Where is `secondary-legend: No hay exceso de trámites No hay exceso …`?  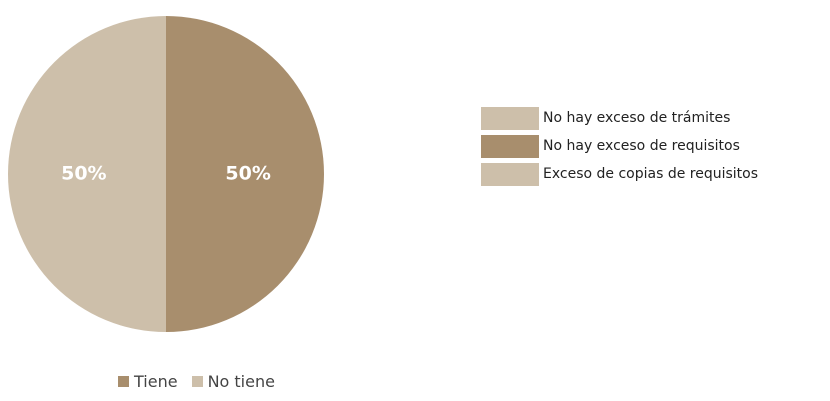
secondary-legend: No hay exceso de trámites No hay exceso … is located at coordinates (619, 146).